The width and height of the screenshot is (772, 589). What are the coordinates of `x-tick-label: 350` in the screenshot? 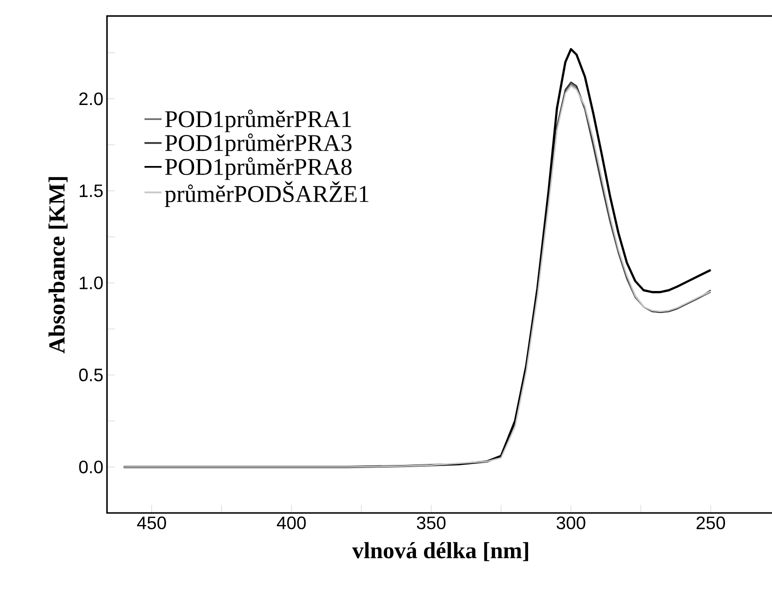 It's located at (431, 523).